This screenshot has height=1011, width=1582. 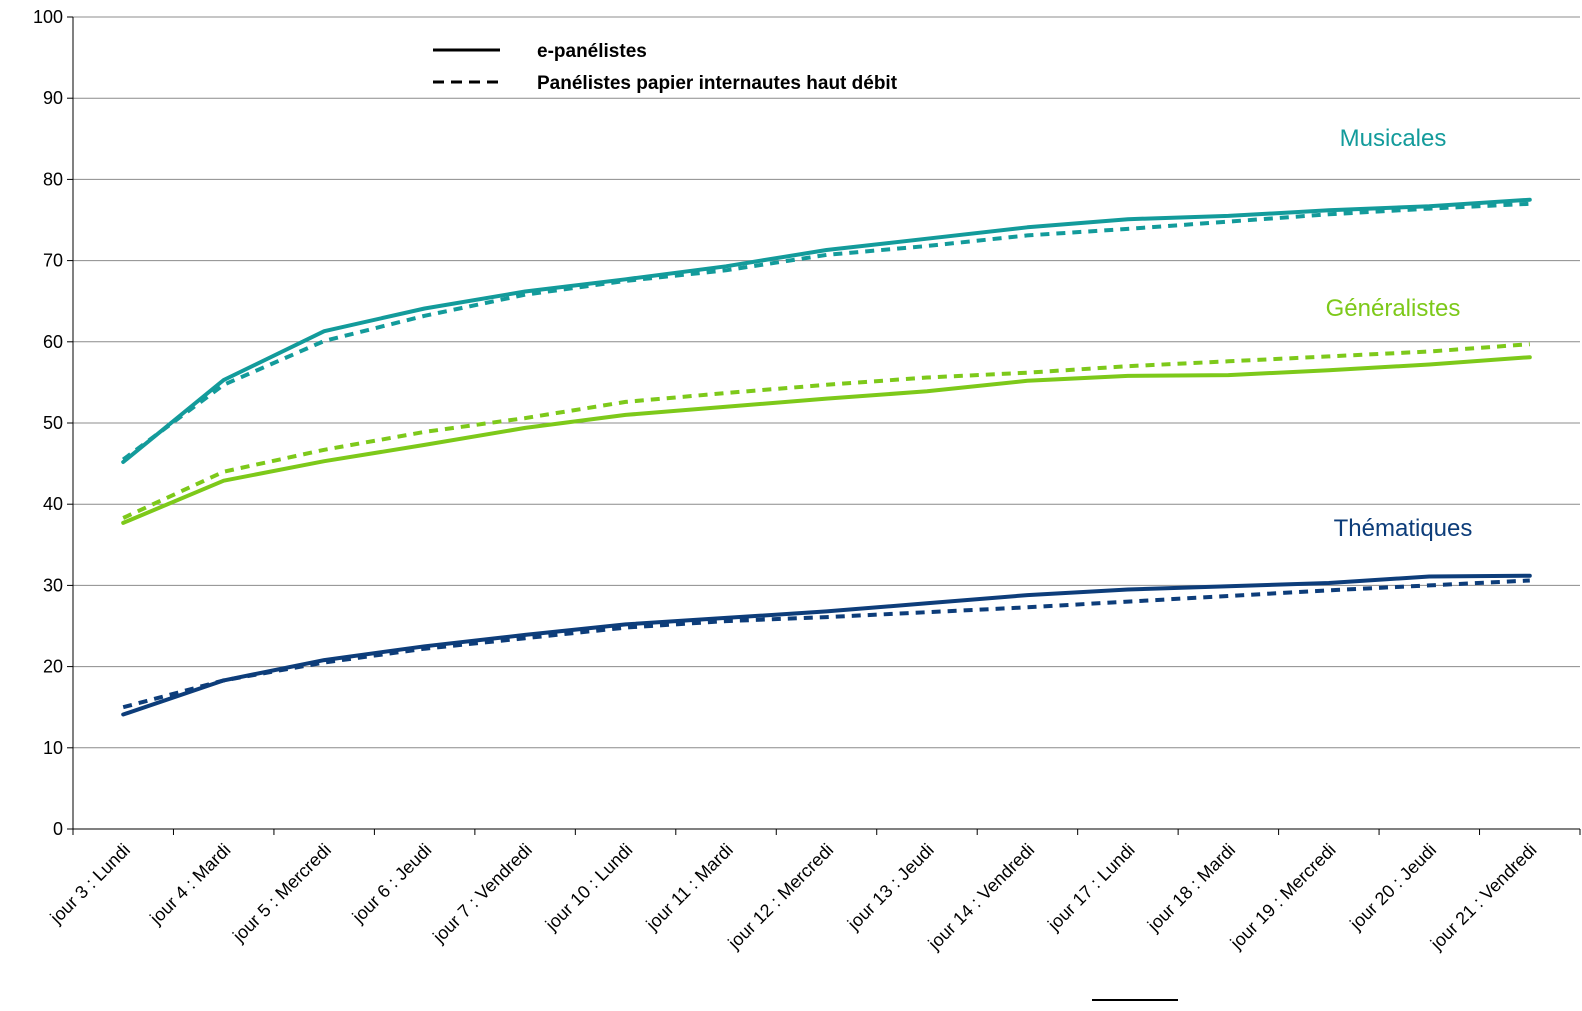 I want to click on x-tick-label: jour 7 : Vendredi, so click(x=482, y=894).